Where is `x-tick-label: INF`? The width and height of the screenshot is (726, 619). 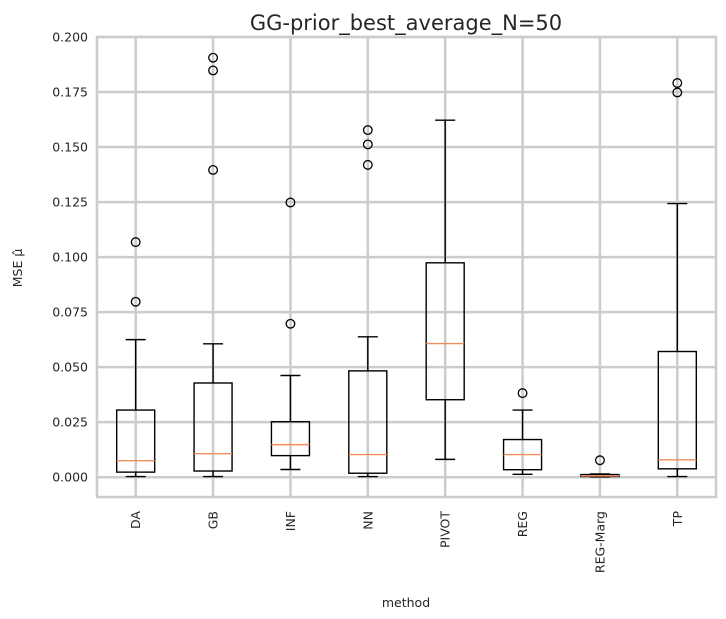
x-tick-label: INF is located at coordinates (290, 521).